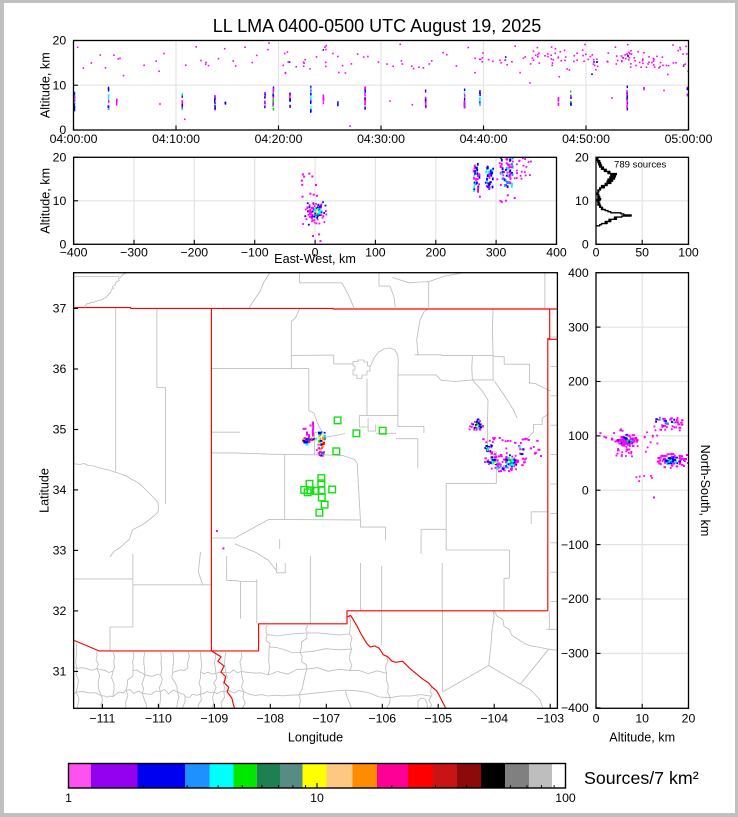 The width and height of the screenshot is (738, 817). What do you see at coordinates (641, 778) in the screenshot?
I see `svg-text: Sources/7 km²` at bounding box center [641, 778].